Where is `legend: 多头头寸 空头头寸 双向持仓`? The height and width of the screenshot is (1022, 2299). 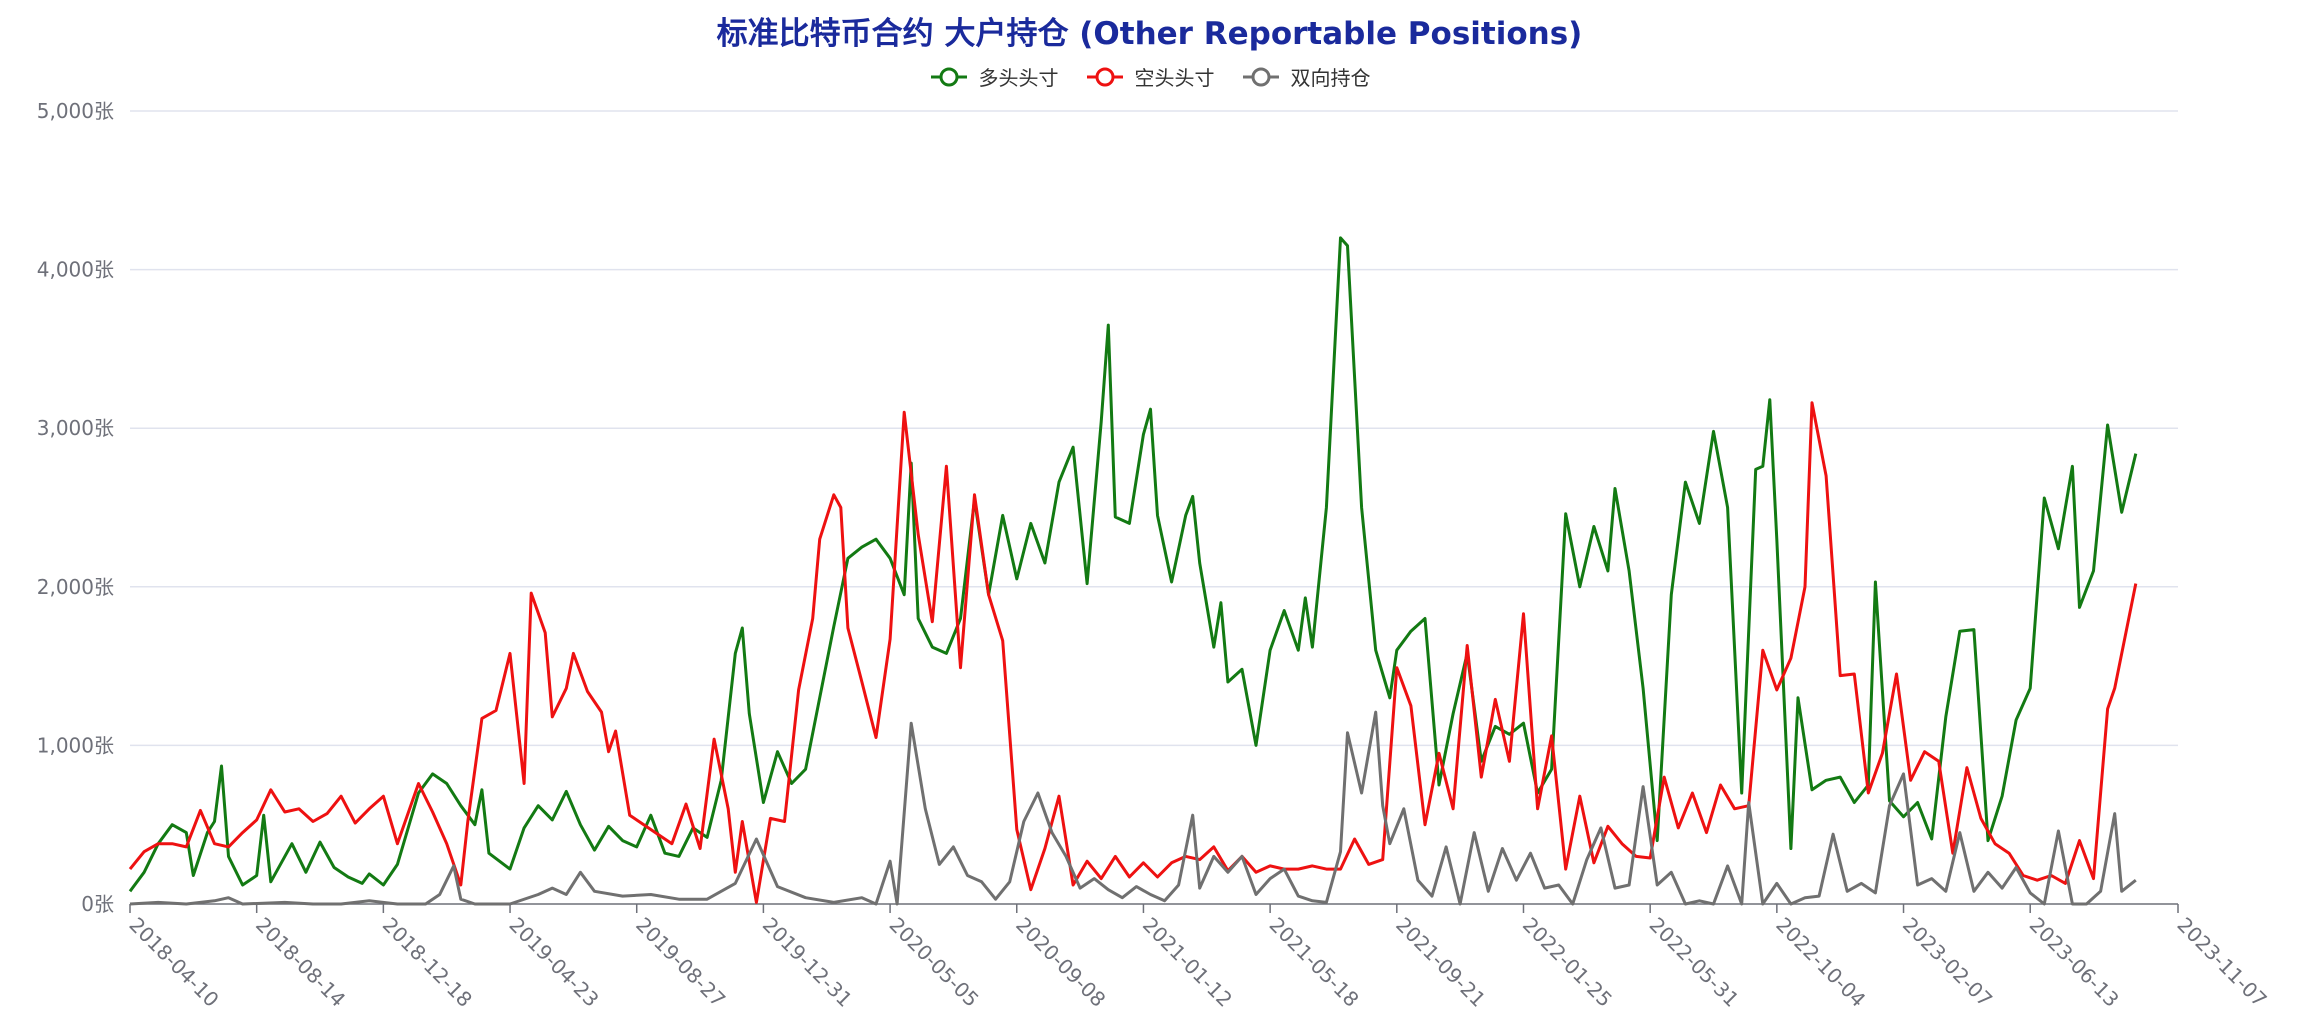
legend: 多头头寸 空头头寸 双向持仓 is located at coordinates (1149, 76).